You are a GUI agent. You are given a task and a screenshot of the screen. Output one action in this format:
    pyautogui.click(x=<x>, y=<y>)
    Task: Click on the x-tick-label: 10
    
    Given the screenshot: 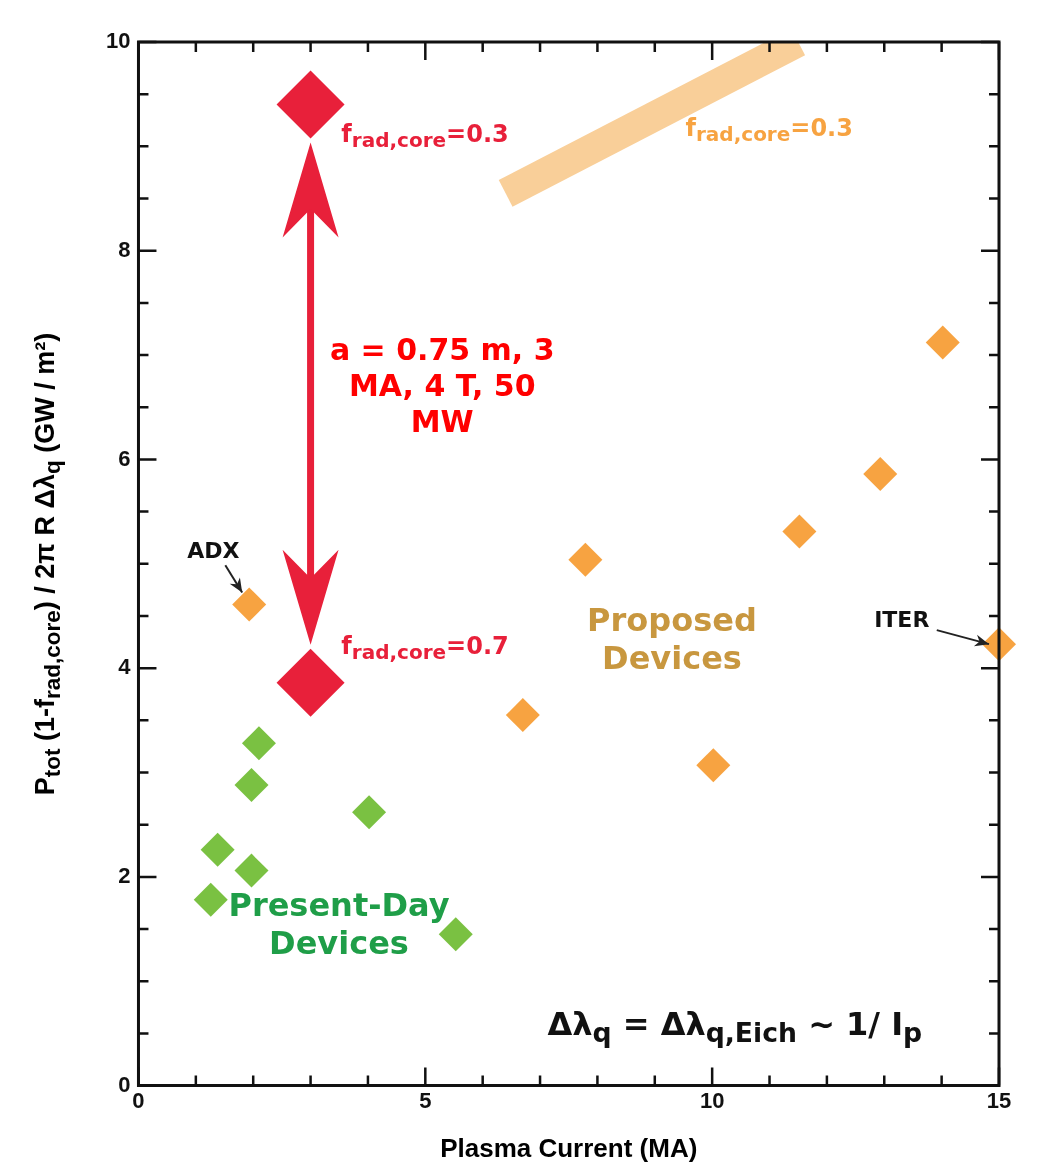 What is the action you would take?
    pyautogui.click(x=712, y=1100)
    